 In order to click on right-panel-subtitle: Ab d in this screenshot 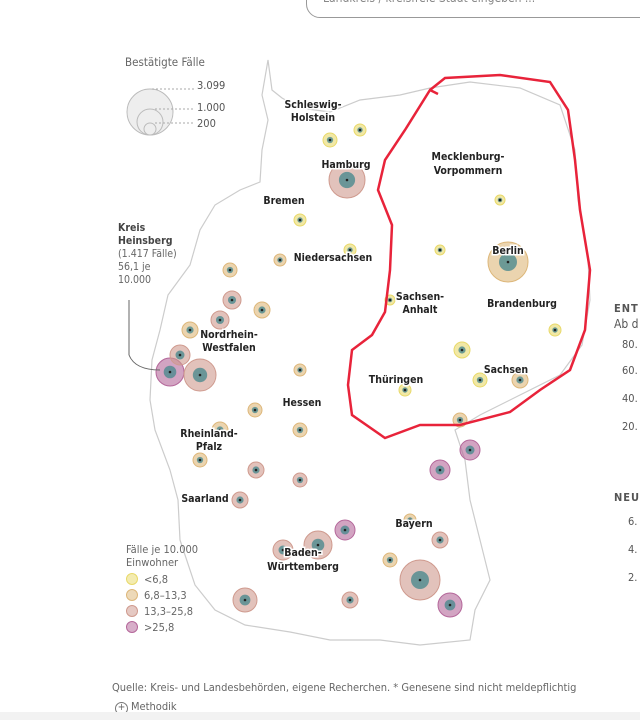, I will do `click(626, 324)`.